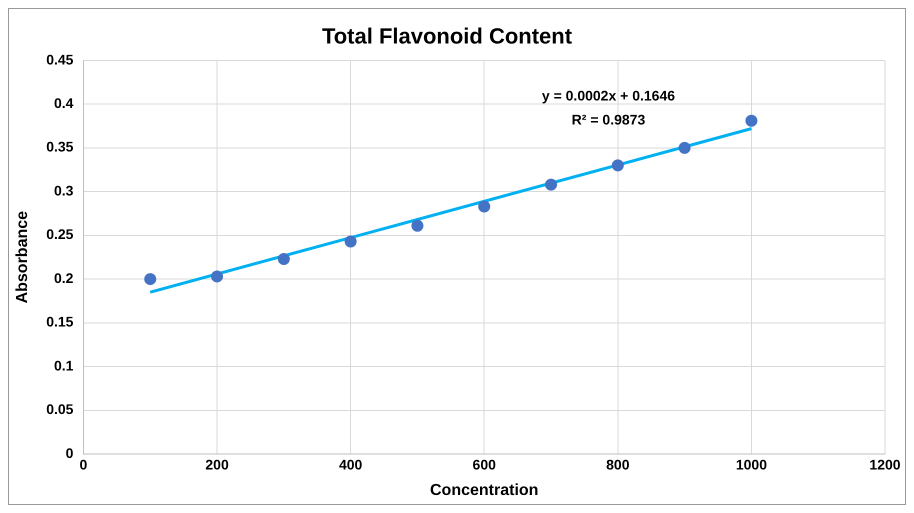 The width and height of the screenshot is (914, 513). I want to click on y-tick-label: 0.45, so click(60, 59).